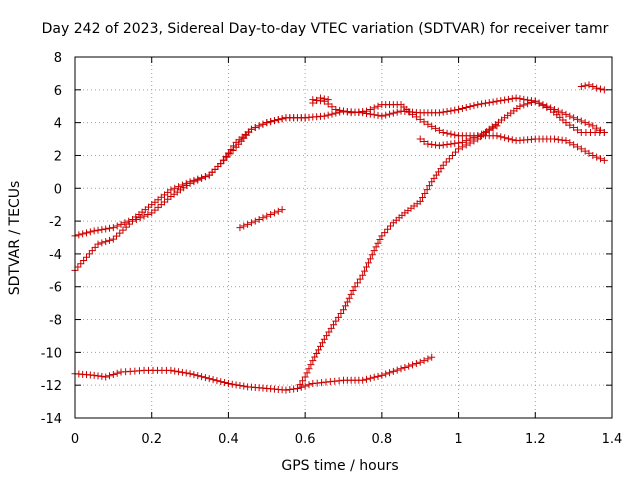 Image resolution: width=640 pixels, height=480 pixels. Describe the element at coordinates (55, 255) in the screenshot. I see `y-tick-label: -4` at that location.